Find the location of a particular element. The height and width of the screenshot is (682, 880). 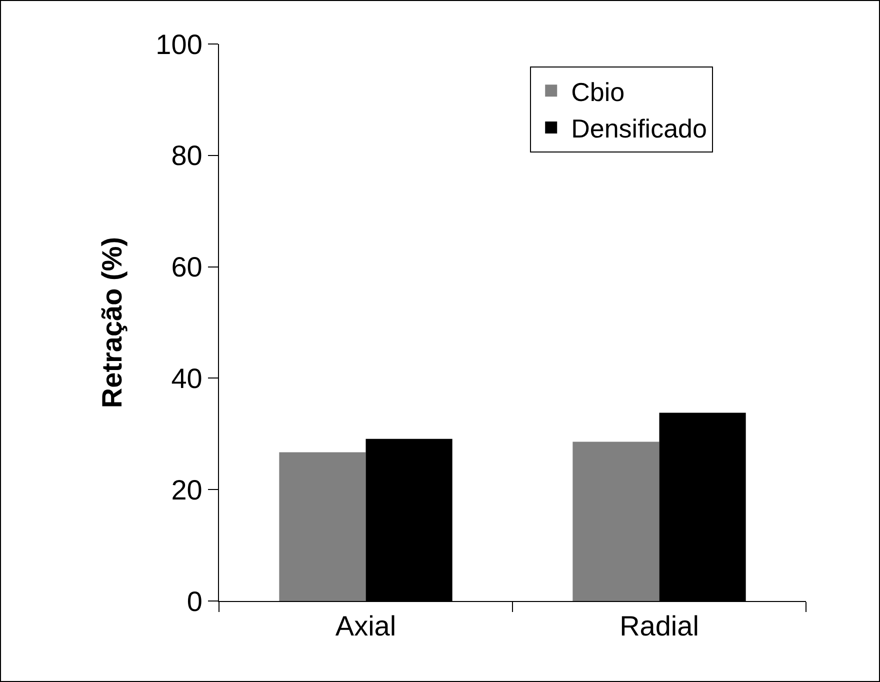

x-tick-label: Axial is located at coordinates (365, 626).